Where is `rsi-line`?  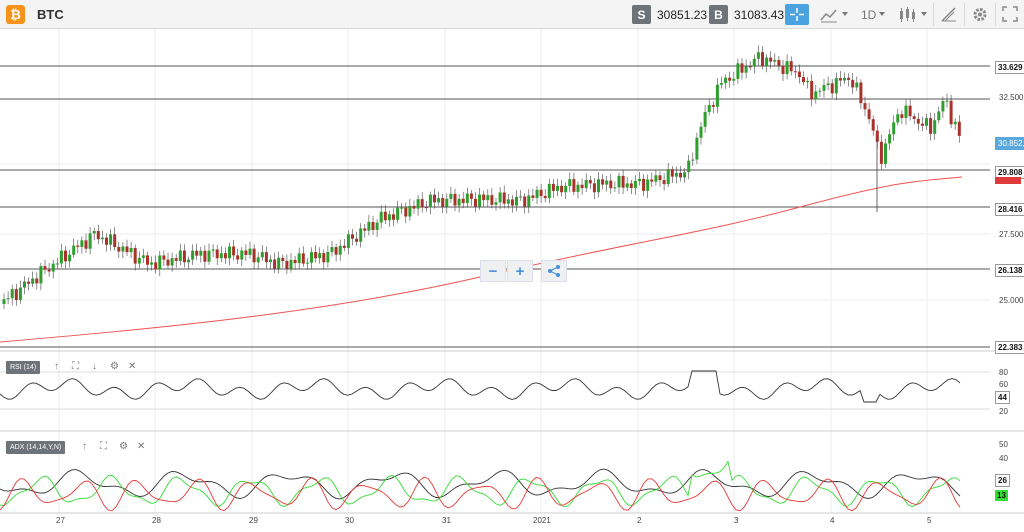 rsi-line is located at coordinates (495, 390).